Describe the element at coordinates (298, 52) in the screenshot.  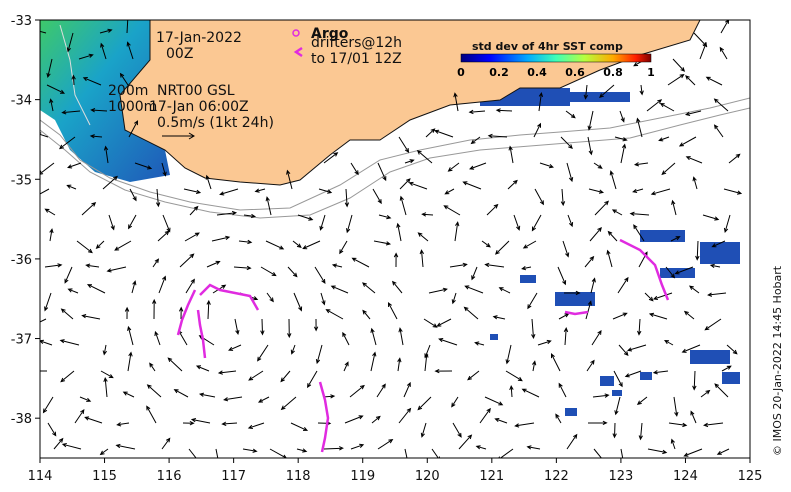
I see `drifter-legend-marker` at that location.